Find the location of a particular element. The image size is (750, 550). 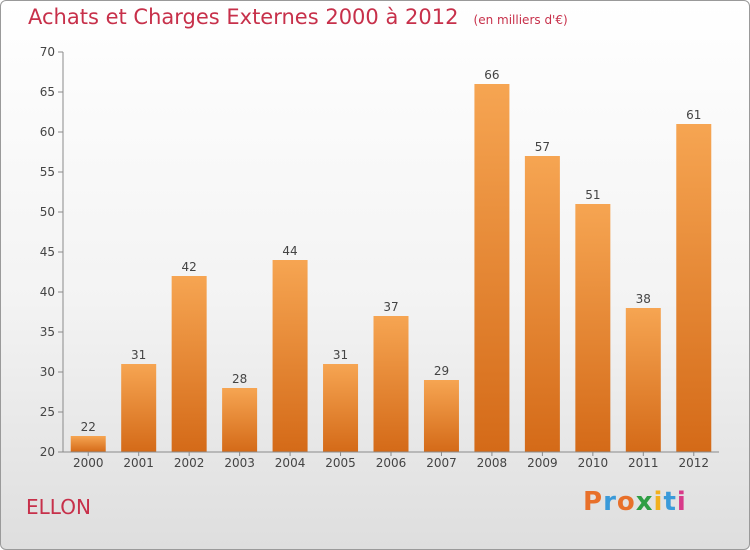

y-tick-label: 40 is located at coordinates (47, 292).